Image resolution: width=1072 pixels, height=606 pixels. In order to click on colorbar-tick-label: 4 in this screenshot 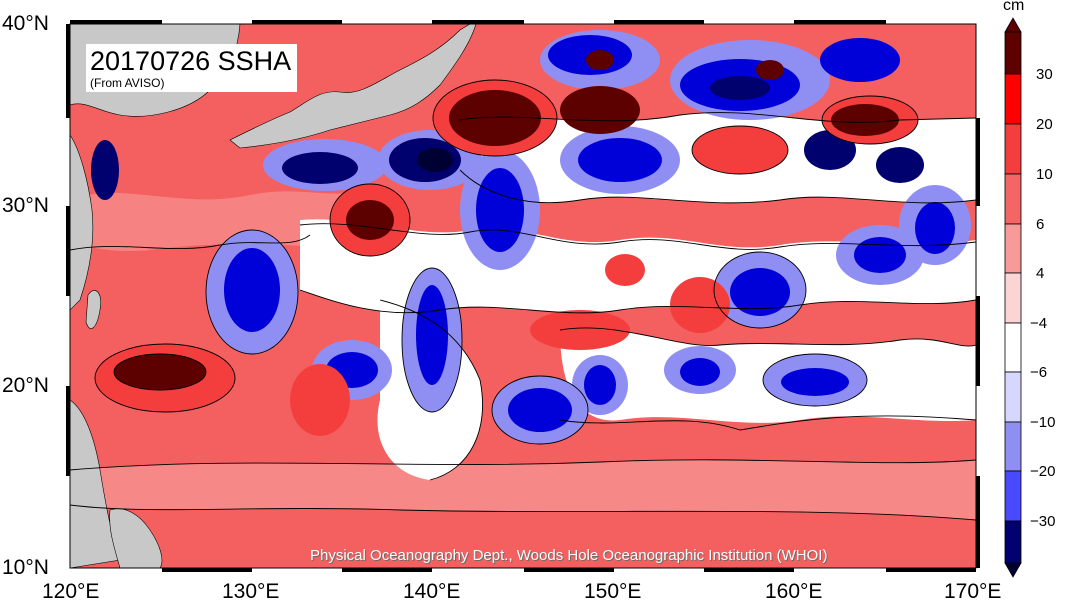, I will do `click(1040, 273)`.